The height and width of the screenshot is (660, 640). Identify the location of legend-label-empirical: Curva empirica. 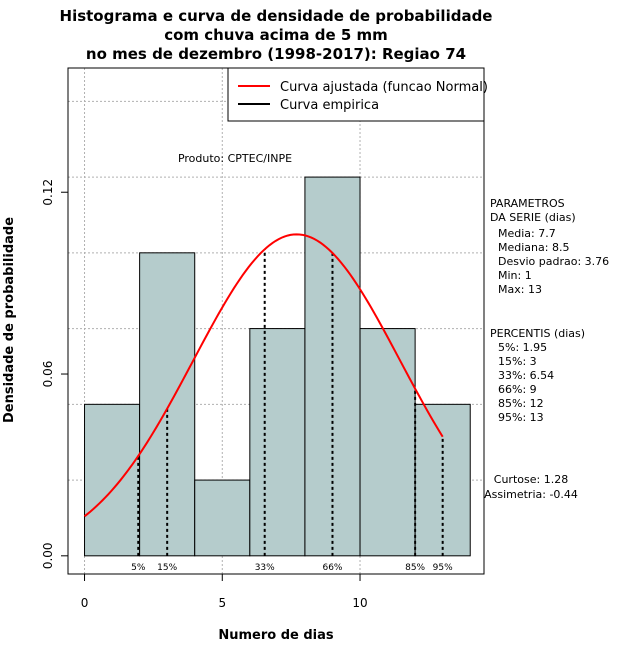
(329, 105).